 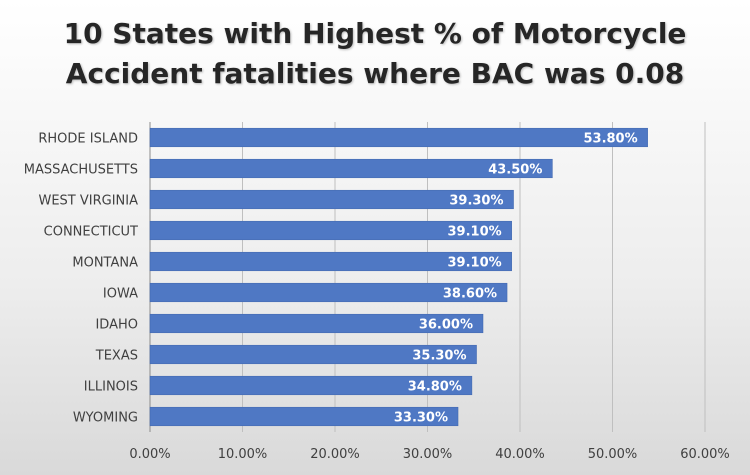 What do you see at coordinates (375, 73) in the screenshot?
I see `chart-title-line-2: Accident fatalities where BAC was 0.08` at bounding box center [375, 73].